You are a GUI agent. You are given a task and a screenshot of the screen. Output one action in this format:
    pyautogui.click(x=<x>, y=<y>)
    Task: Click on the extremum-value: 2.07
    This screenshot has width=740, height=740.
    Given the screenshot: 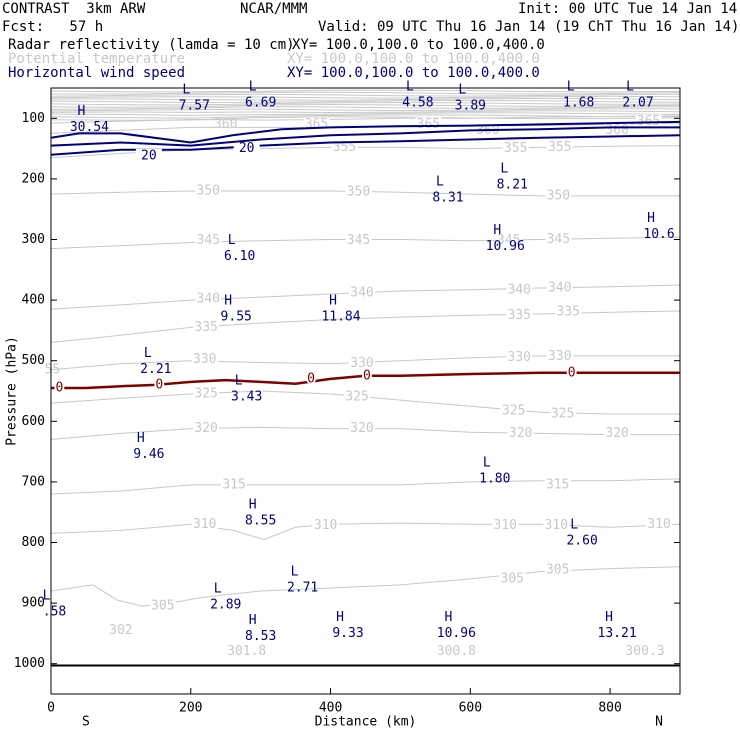 What is the action you would take?
    pyautogui.click(x=637, y=103)
    